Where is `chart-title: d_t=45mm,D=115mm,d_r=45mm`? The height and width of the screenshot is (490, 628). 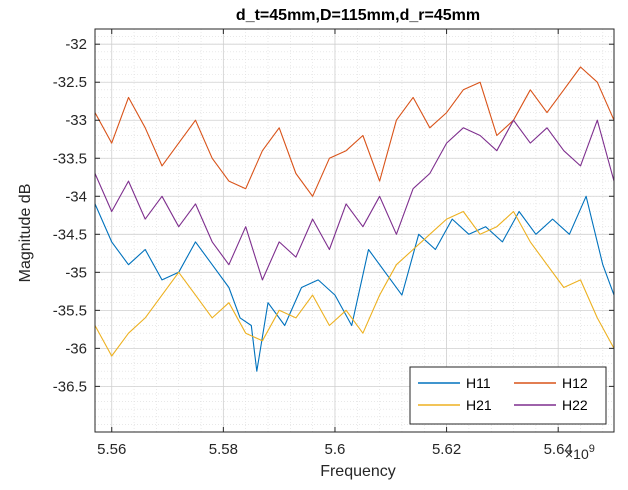
chart-title: d_t=45mm,D=115mm,d_r=45mm is located at coordinates (358, 15).